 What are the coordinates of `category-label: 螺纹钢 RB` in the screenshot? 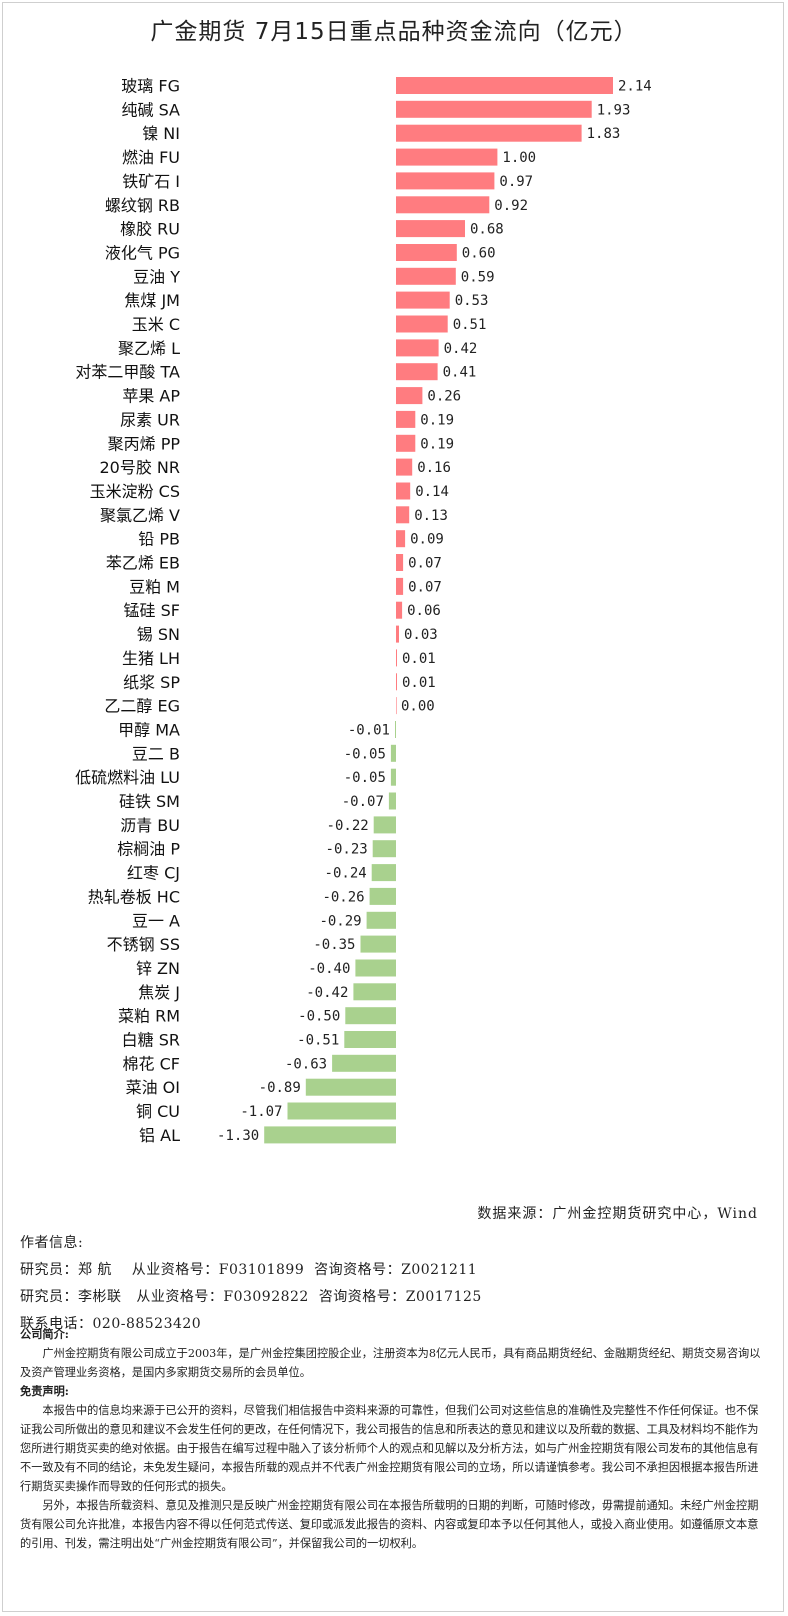 It's located at (142, 205).